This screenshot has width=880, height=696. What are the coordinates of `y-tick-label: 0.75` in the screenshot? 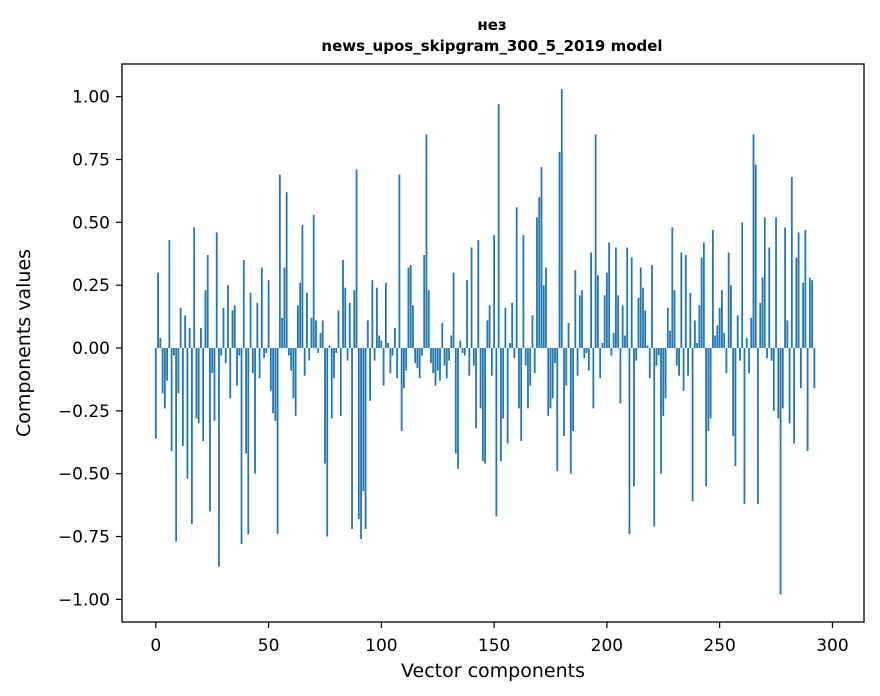 It's located at (91, 161).